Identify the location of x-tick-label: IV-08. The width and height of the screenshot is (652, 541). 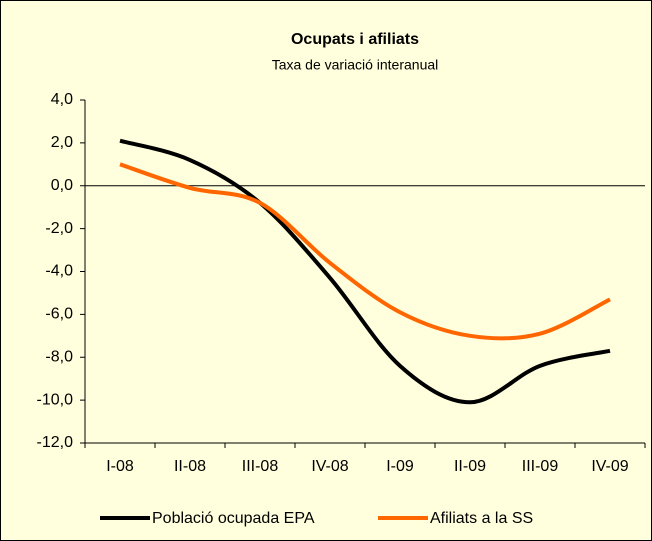
(329, 466).